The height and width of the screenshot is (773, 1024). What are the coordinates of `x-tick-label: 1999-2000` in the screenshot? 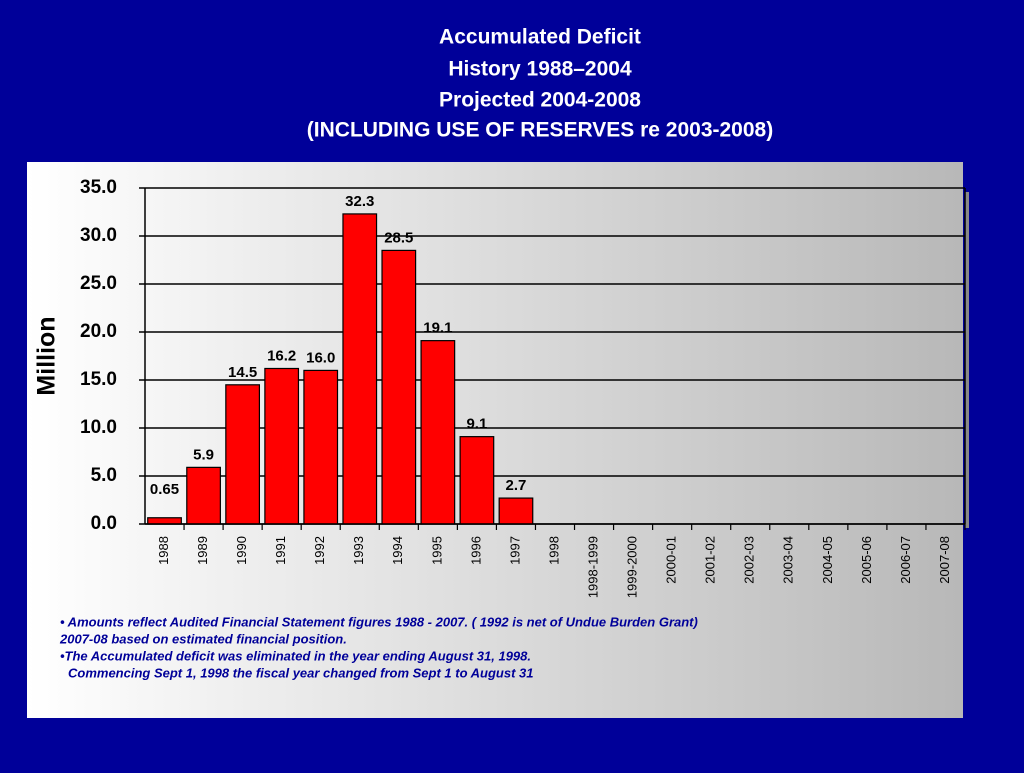 It's located at (632, 567).